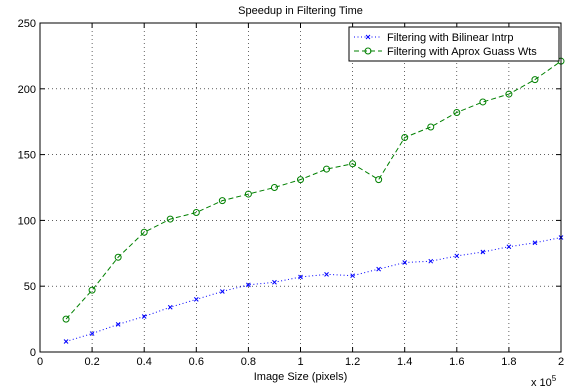 This screenshot has width=571, height=392. Describe the element at coordinates (27, 221) in the screenshot. I see `y-tick-label: 100` at that location.